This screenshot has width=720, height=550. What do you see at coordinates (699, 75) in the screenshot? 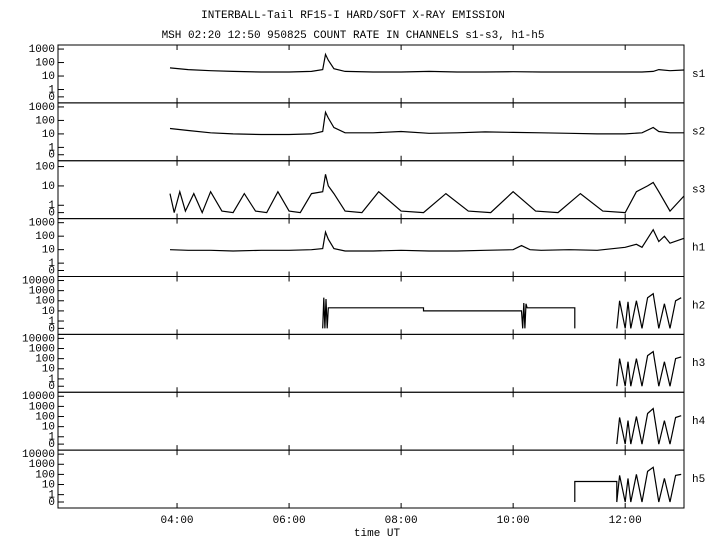
I see `panel-label: s1` at bounding box center [699, 75].